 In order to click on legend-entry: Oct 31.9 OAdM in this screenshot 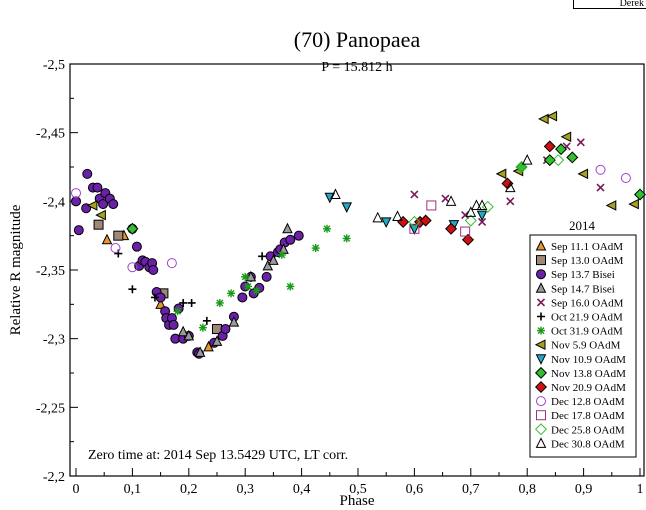, I will do `click(587, 332)`.